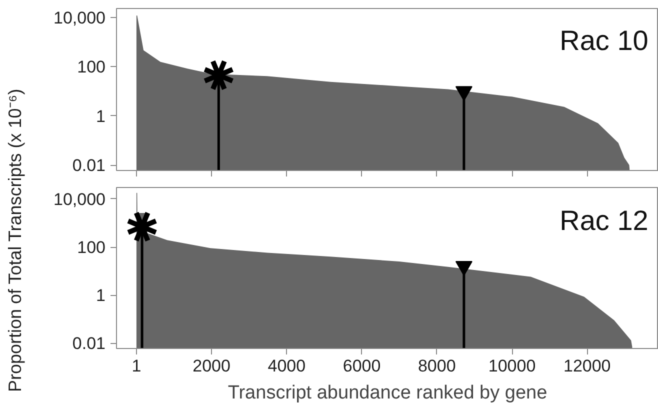  Describe the element at coordinates (361, 366) in the screenshot. I see `x-tick-label: 6000` at that location.